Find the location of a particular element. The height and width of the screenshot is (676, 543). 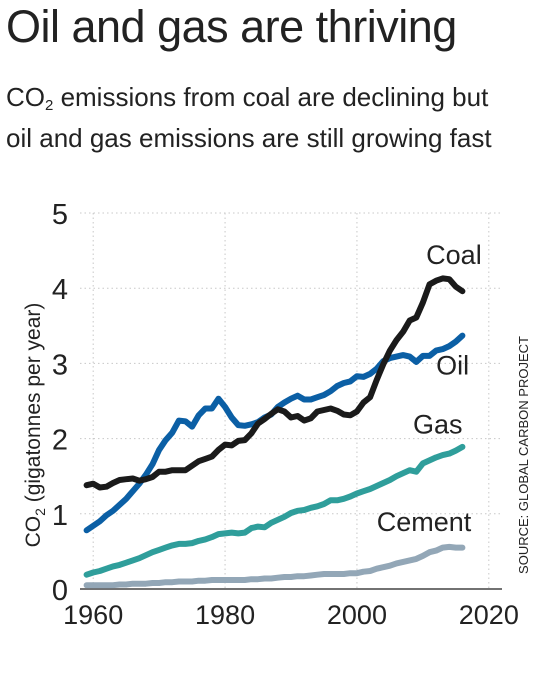

y-tick-labels: 0 1 2 3 4 5 is located at coordinates (60, 403).